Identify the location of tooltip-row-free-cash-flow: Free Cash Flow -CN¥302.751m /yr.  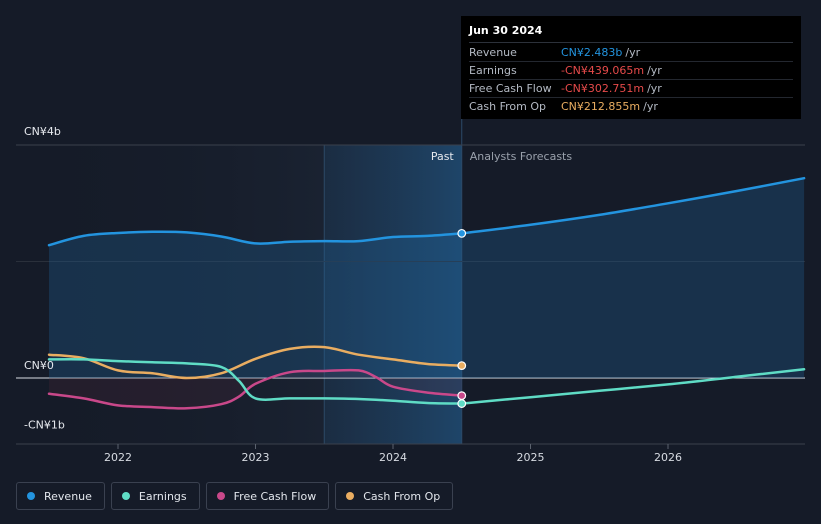
(631, 89).